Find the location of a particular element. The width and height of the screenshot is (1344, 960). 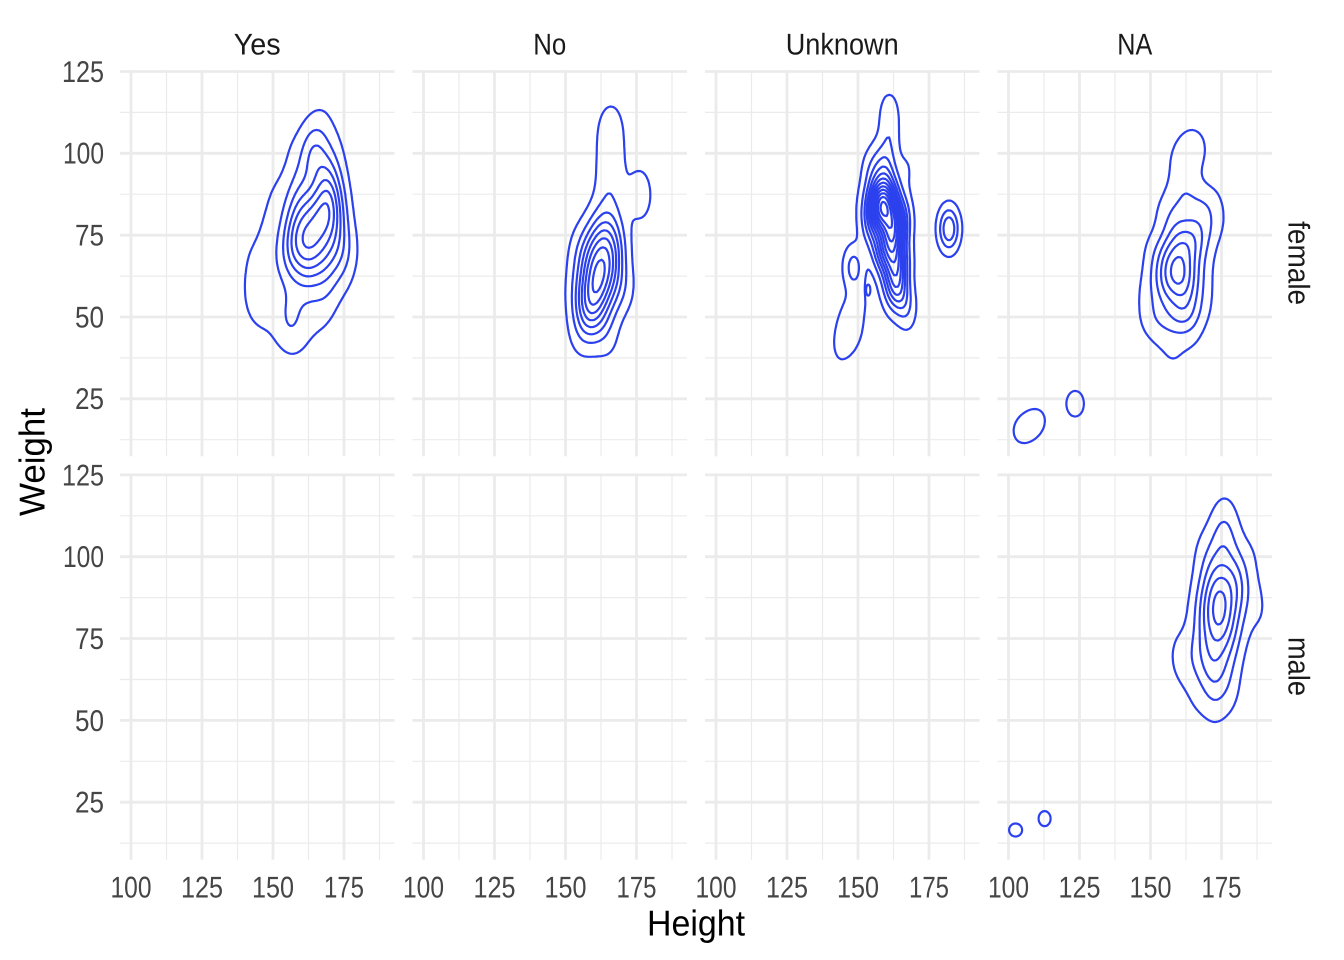

svg-text: Unknown is located at coordinates (842, 45).